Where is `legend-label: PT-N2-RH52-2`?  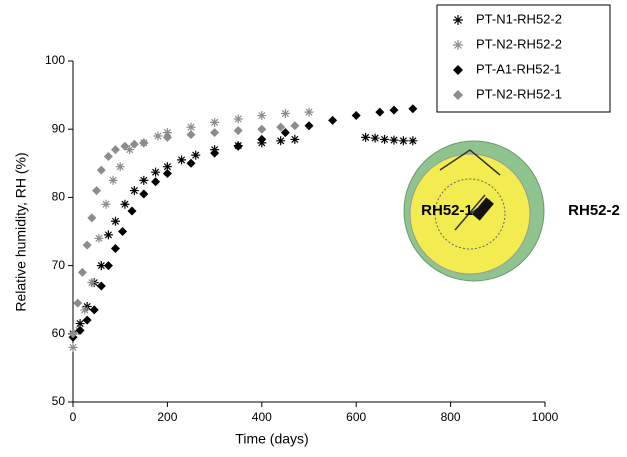 legend-label: PT-N2-RH52-2 is located at coordinates (519, 43).